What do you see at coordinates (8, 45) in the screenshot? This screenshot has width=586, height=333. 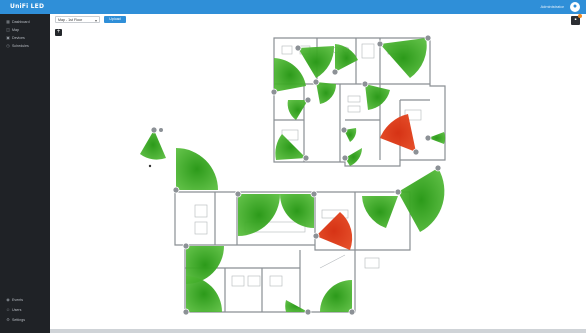 I see `schedules-icon: ◷` at bounding box center [8, 45].